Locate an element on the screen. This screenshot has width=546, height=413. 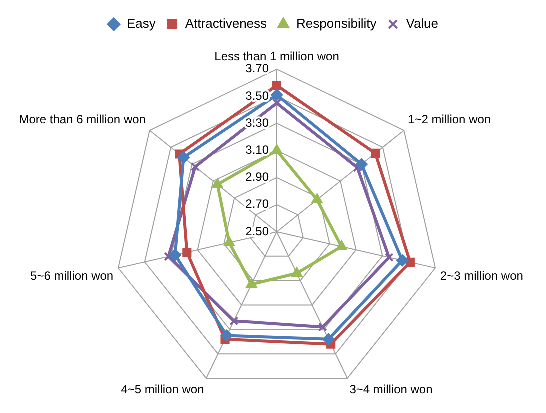
y-tick-label: 2.90 is located at coordinates (258, 177).